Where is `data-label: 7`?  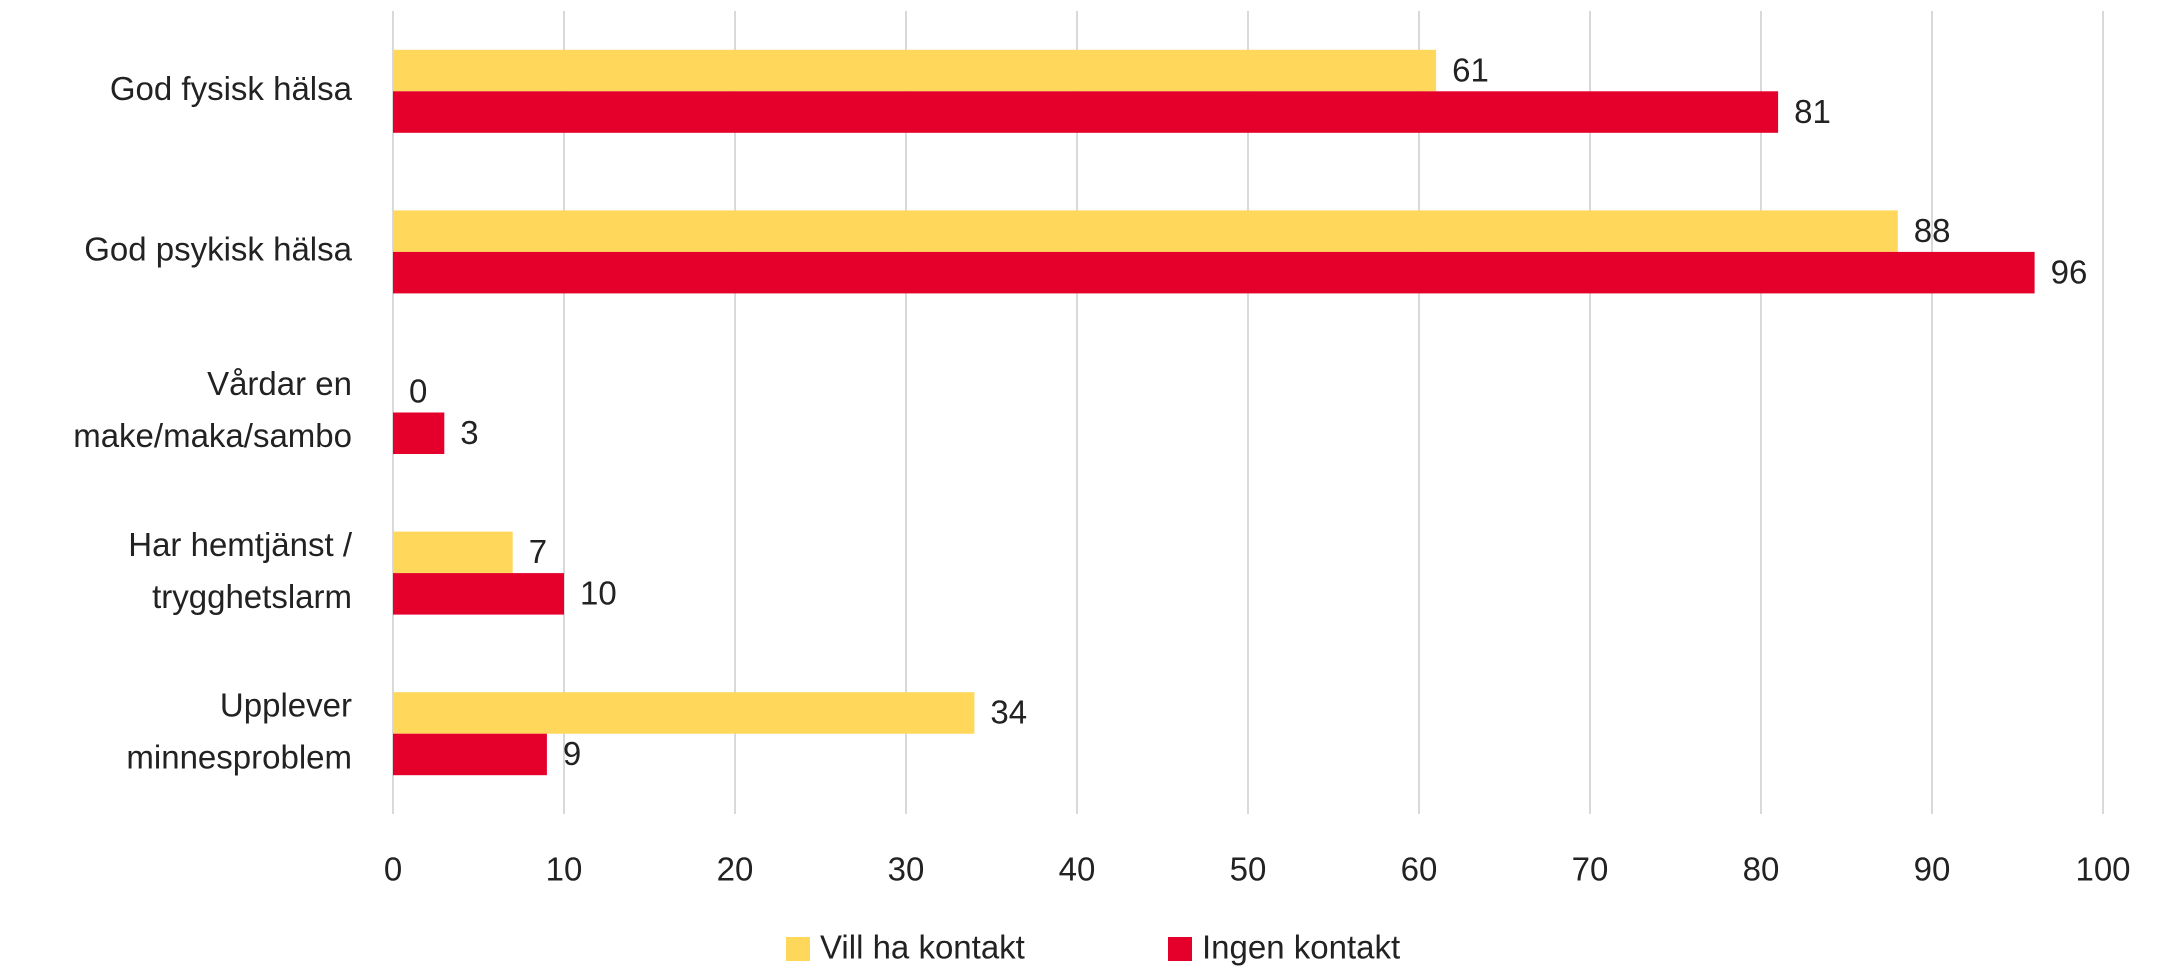
data-label: 7 is located at coordinates (538, 551).